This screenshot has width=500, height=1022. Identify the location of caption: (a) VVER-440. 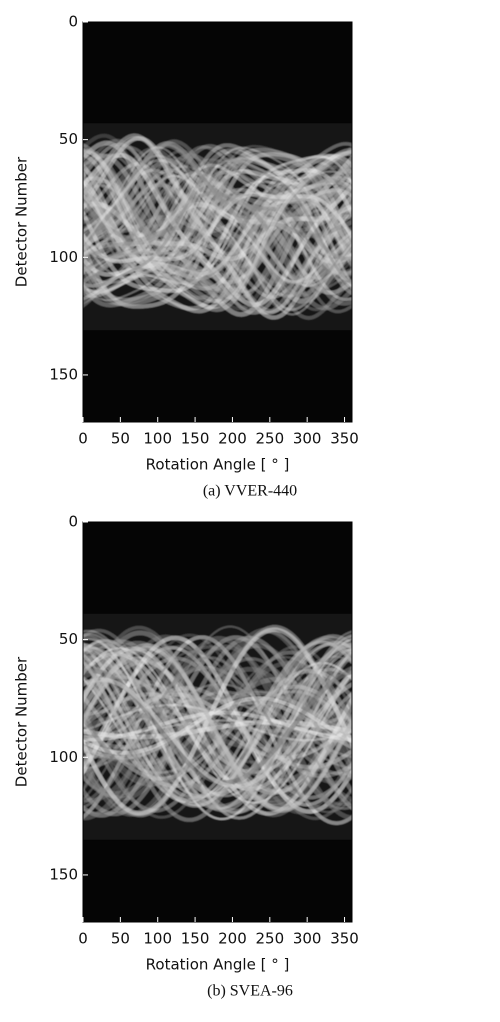
(250, 491).